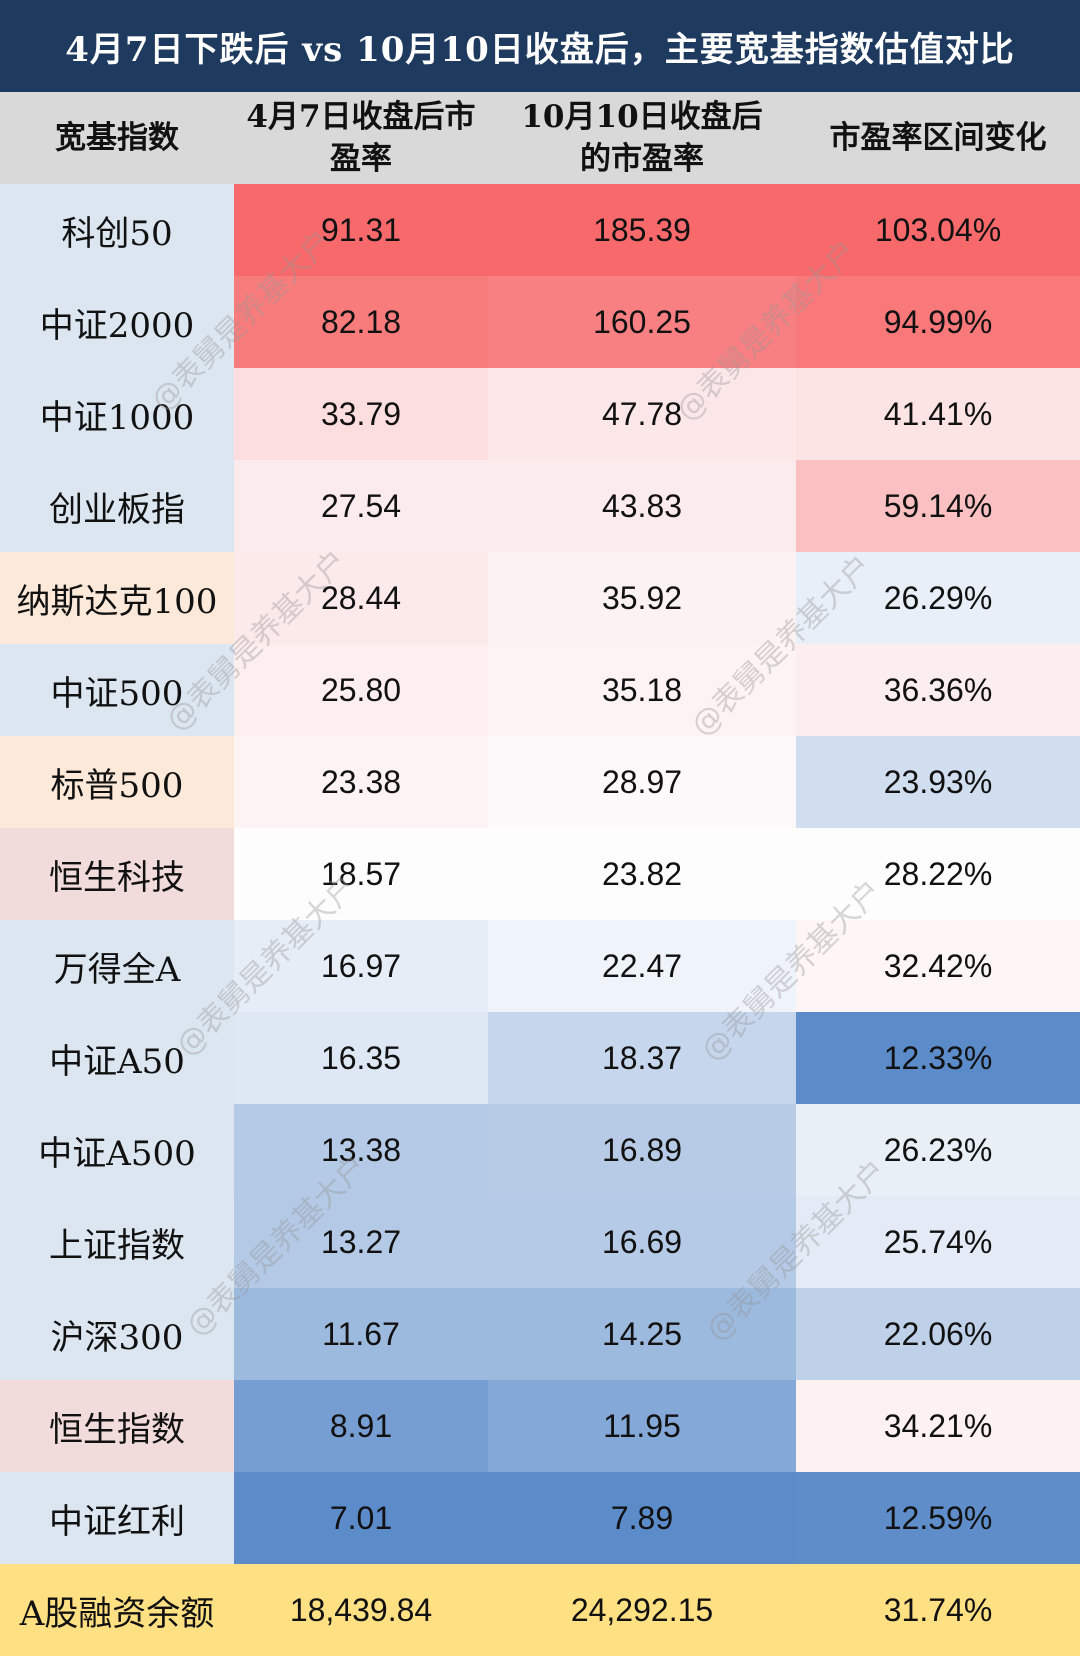 The height and width of the screenshot is (1656, 1080). I want to click on row-index-name: 纳斯达克100, so click(117, 598).